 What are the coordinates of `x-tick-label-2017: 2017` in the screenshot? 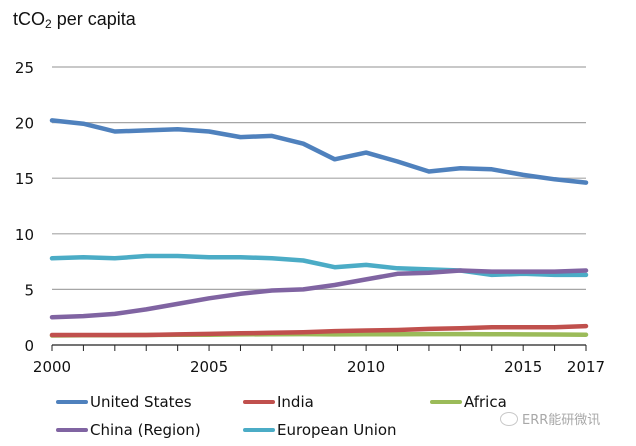 It's located at (586, 367).